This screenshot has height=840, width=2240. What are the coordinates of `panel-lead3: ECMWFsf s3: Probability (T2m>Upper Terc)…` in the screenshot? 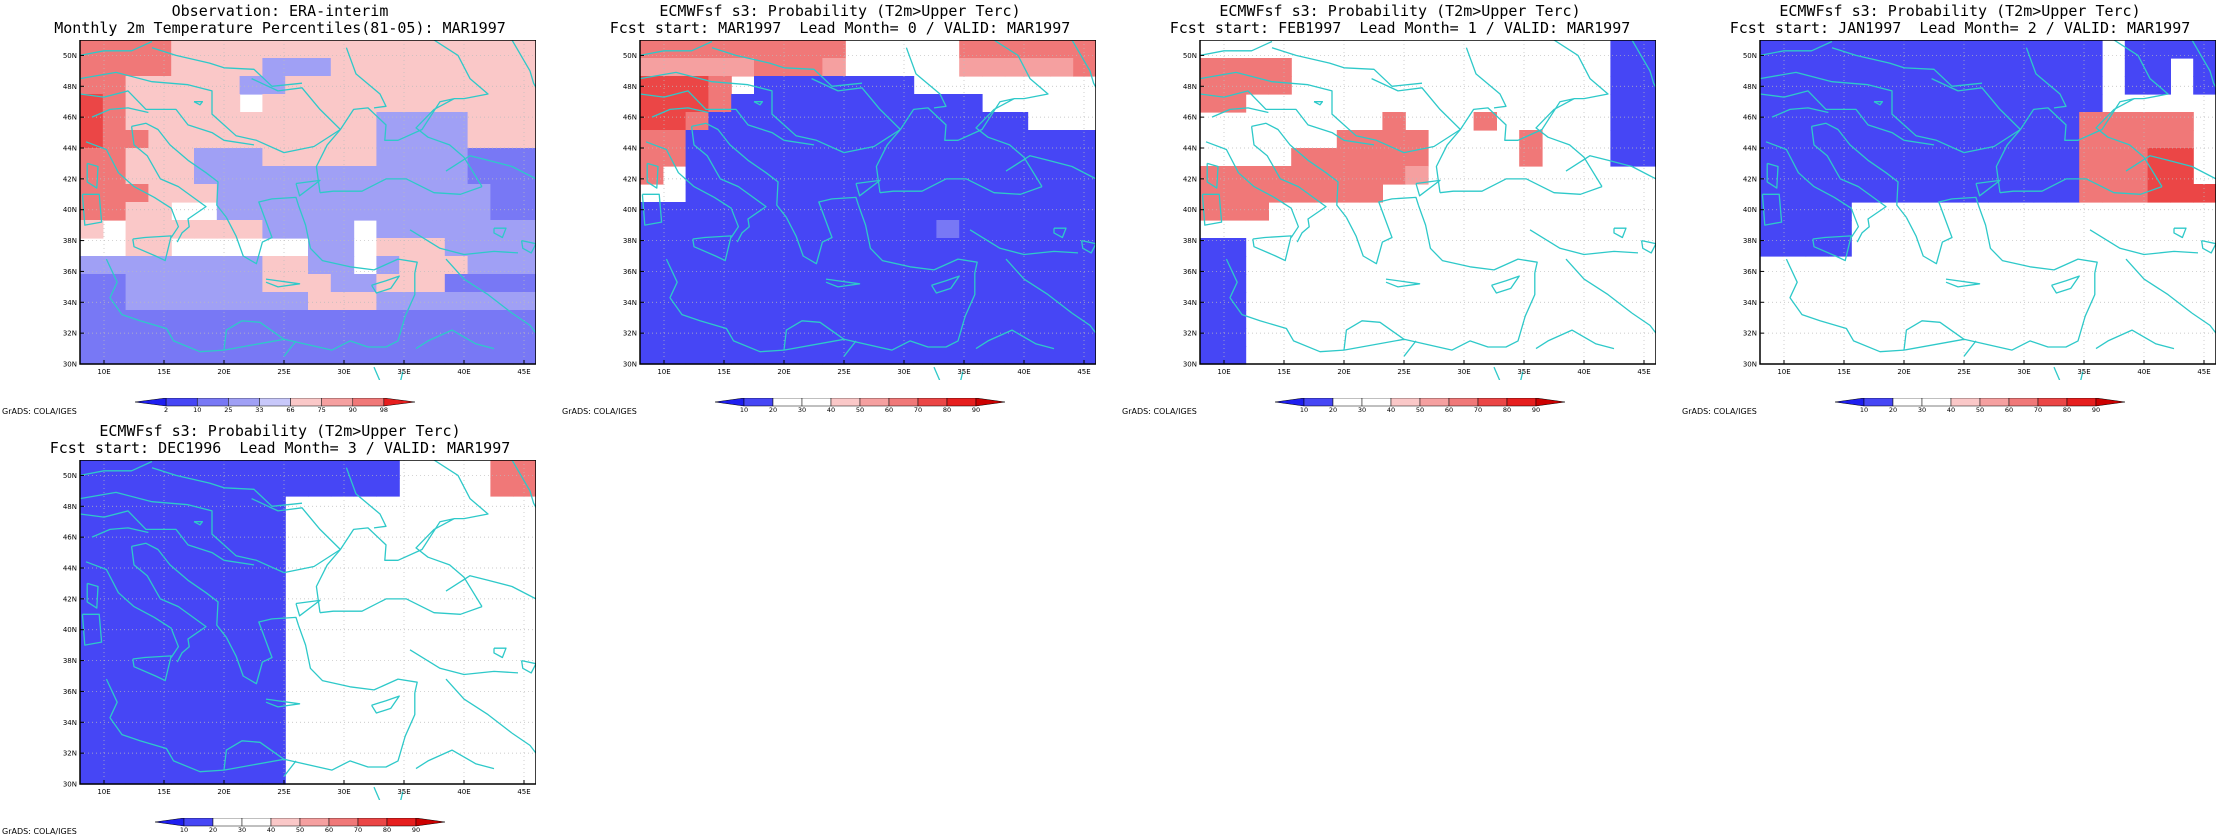 It's located at (280, 630).